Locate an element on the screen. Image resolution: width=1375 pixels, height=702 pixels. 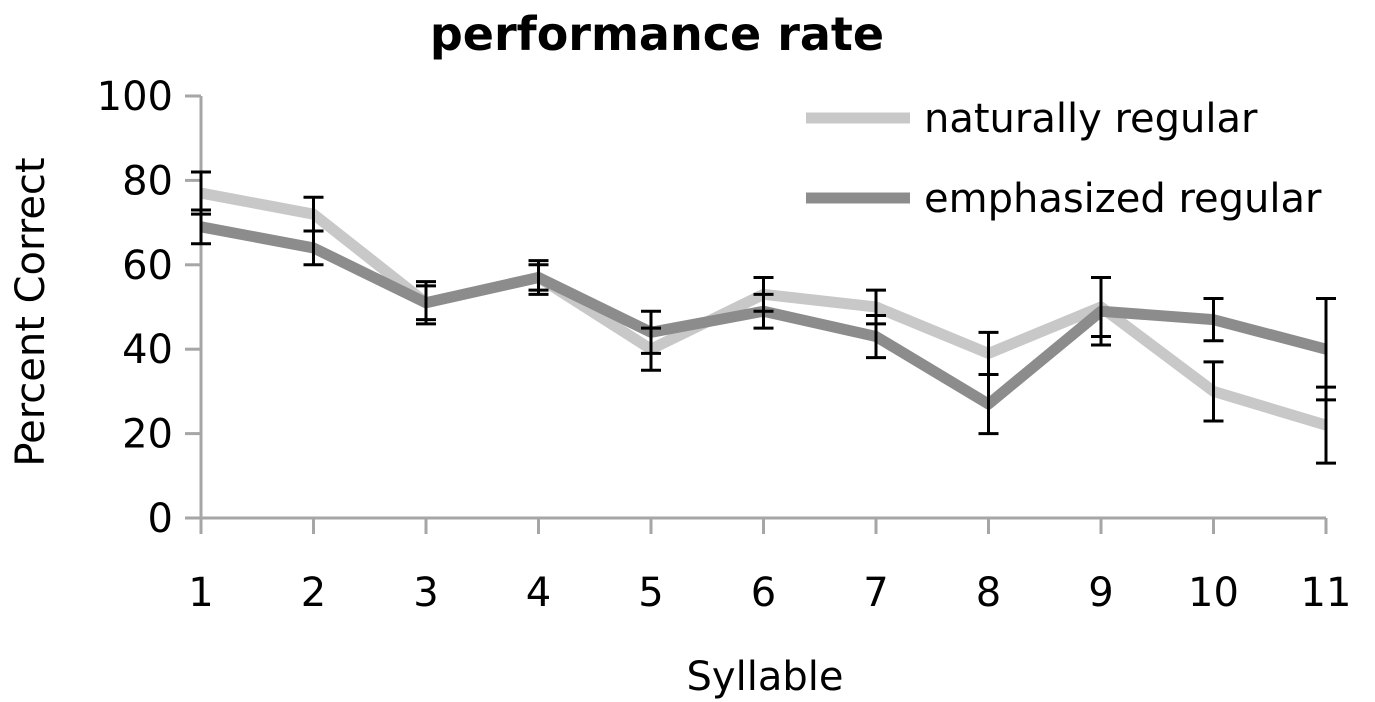
chart-title: performance rate is located at coordinates (657, 34).